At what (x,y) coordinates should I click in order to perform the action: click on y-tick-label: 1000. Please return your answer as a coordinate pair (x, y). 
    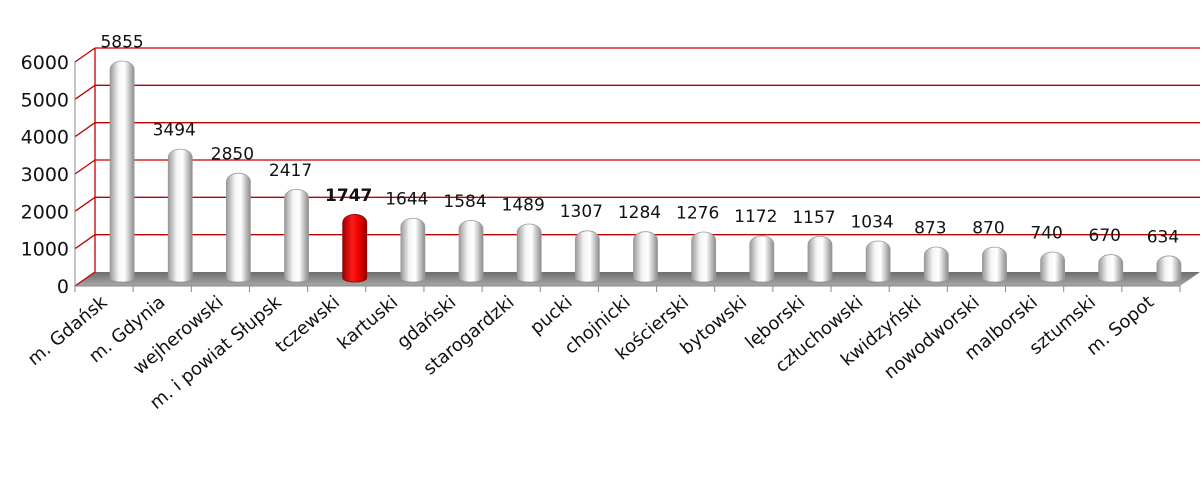
    Looking at the image, I should click on (45, 250).